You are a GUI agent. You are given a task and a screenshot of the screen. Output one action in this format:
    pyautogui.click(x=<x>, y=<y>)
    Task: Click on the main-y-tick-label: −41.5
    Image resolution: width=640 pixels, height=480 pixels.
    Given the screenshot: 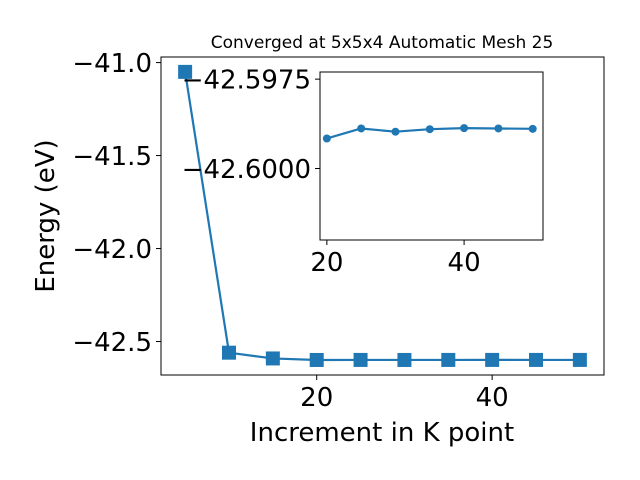 What is the action you would take?
    pyautogui.click(x=112, y=157)
    